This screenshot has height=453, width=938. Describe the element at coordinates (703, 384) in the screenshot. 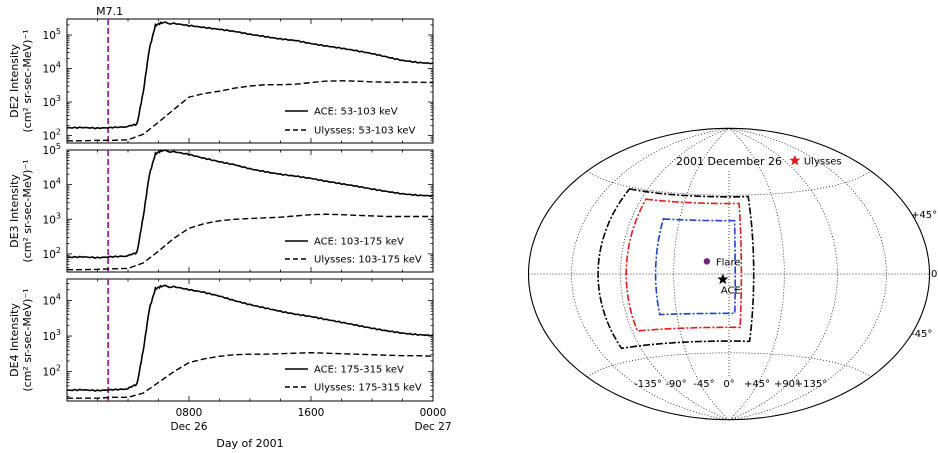

I see `longitude-label: -45°` at that location.